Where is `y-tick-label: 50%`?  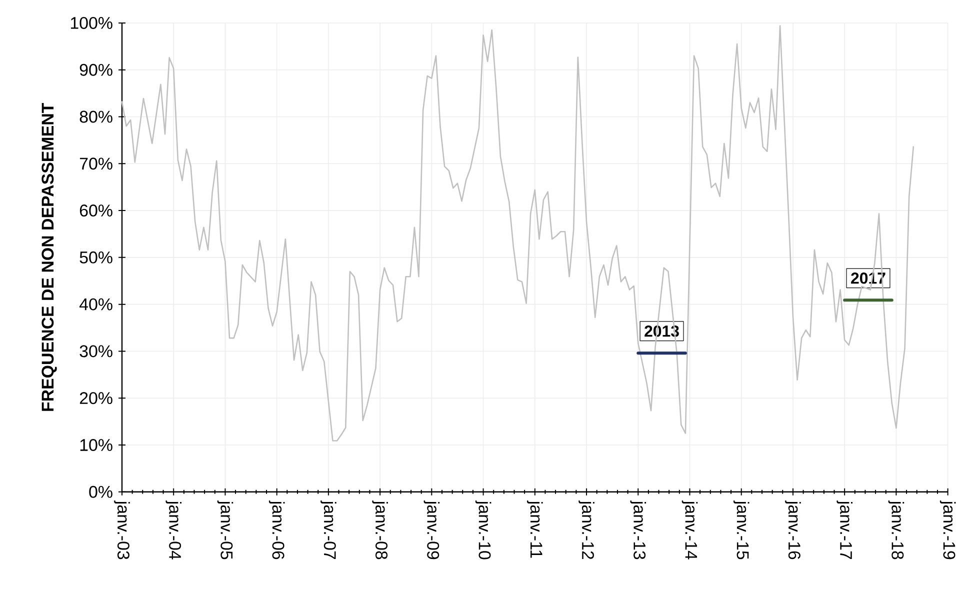
y-tick-label: 50% is located at coordinates (96, 257).